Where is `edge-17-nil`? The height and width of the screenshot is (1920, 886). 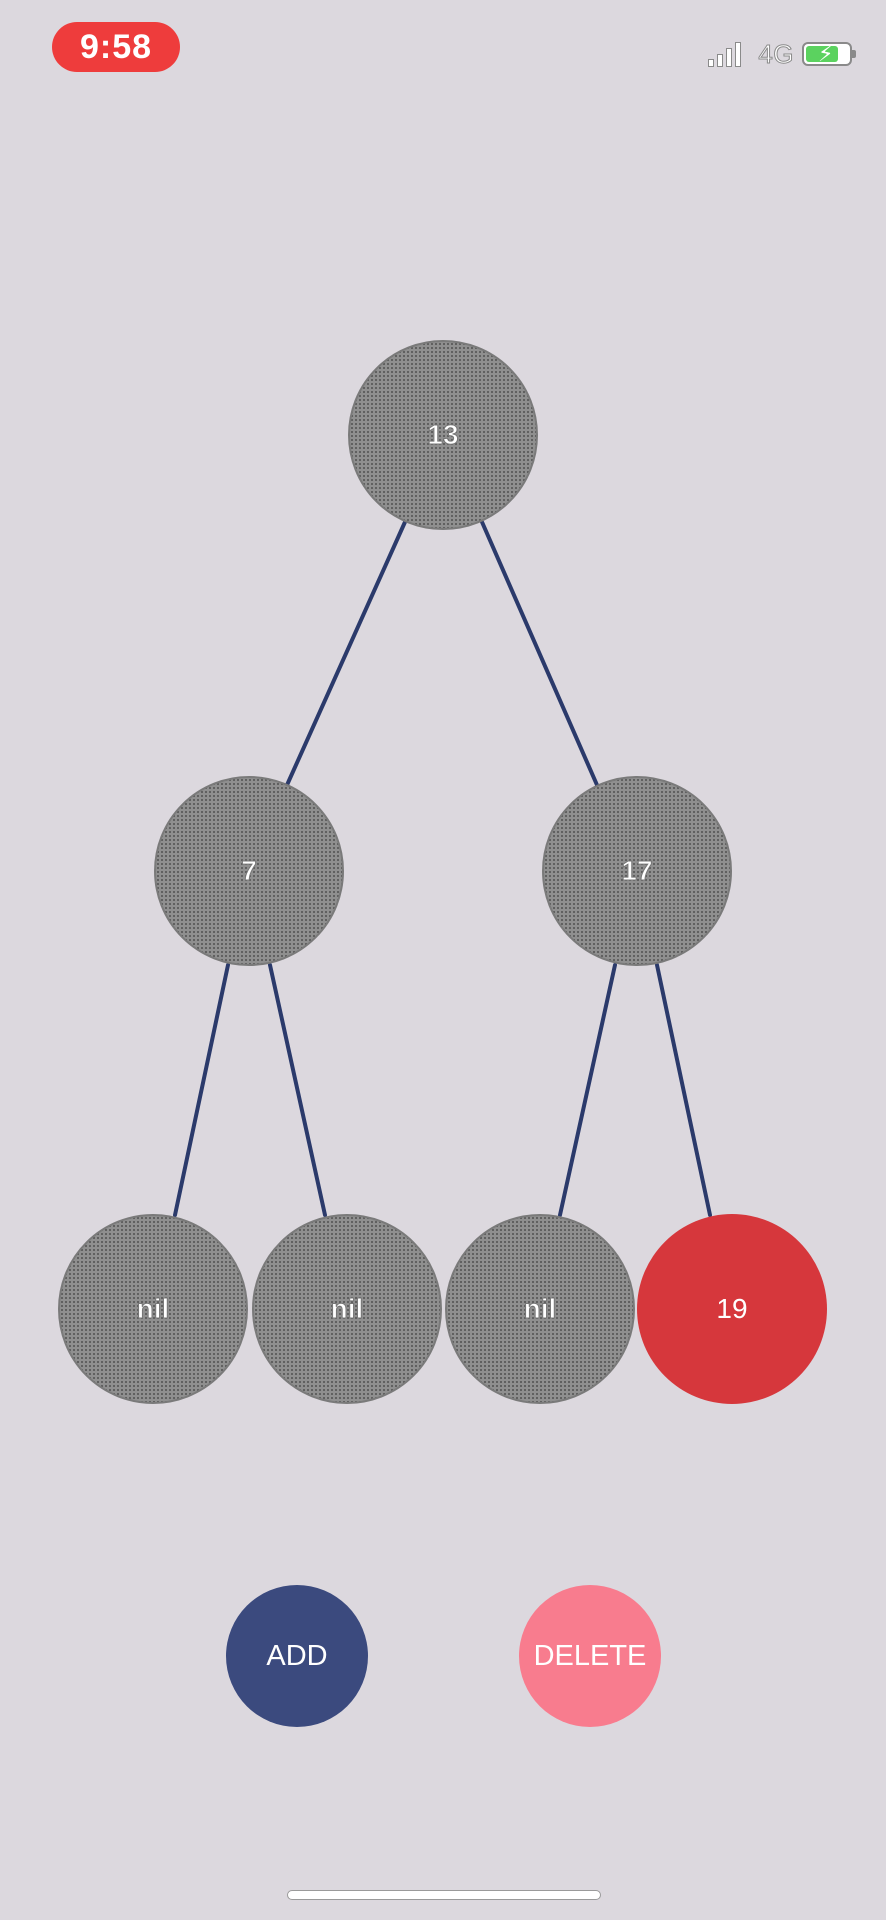 edge-17-nil is located at coordinates (587, 1090).